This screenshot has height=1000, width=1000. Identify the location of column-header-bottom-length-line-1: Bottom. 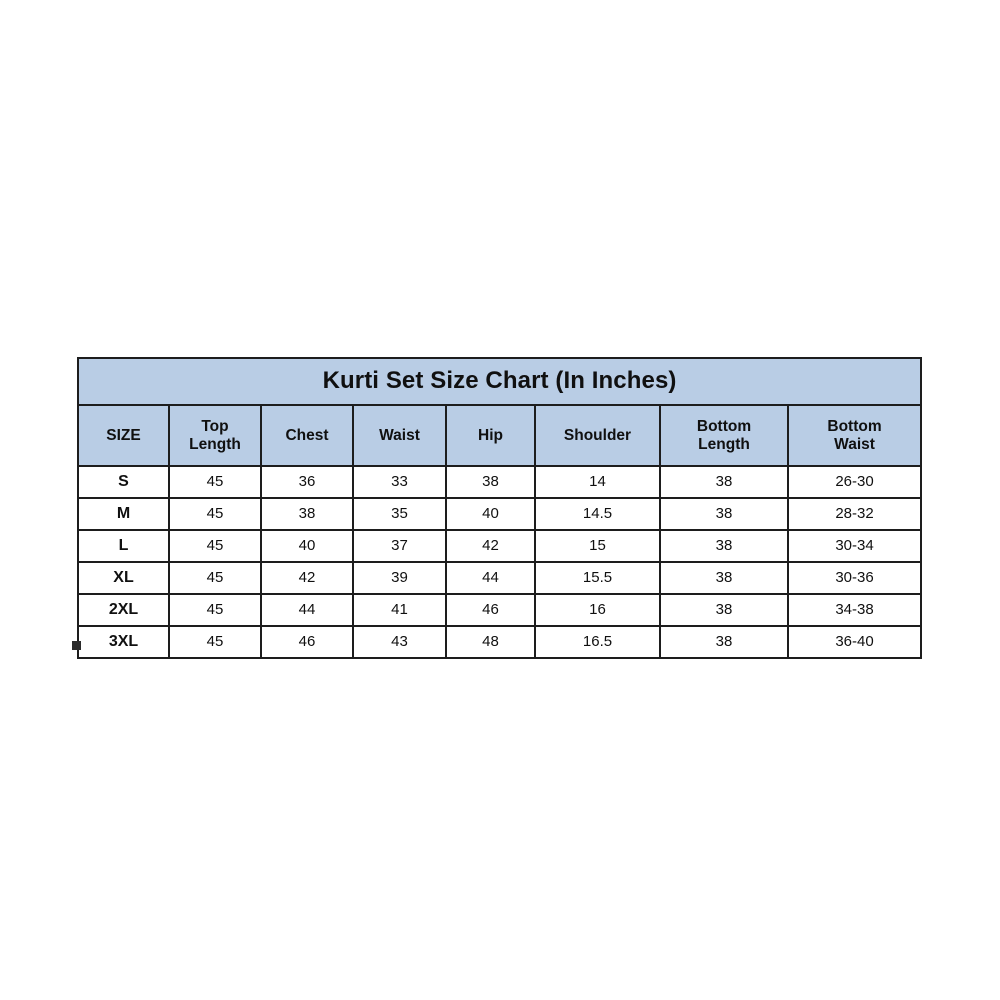
(724, 427).